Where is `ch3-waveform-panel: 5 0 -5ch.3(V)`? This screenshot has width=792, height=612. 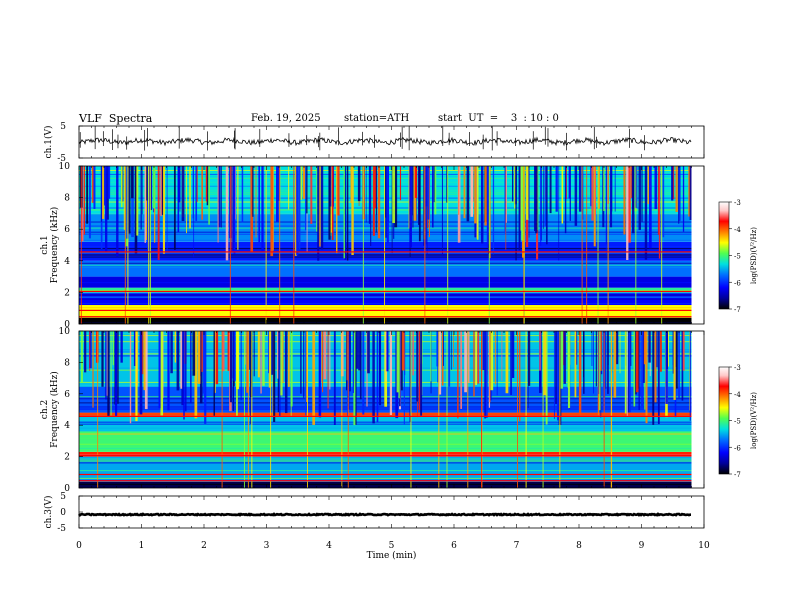
ch3-waveform-panel: 5 0 -5ch.3(V) is located at coordinates (374, 513).